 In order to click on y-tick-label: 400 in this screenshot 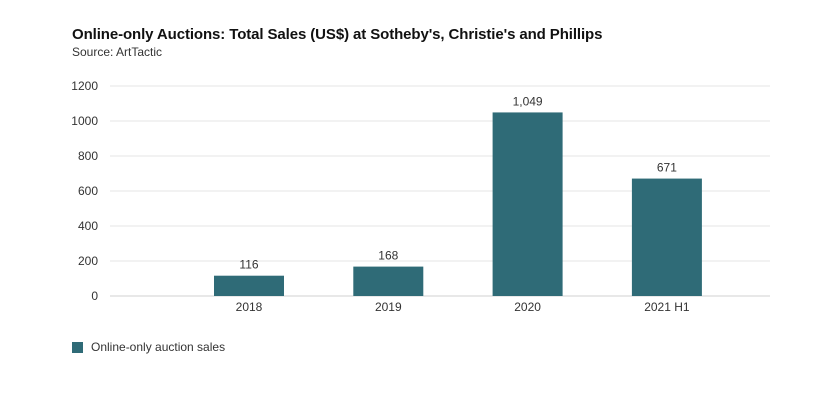, I will do `click(88, 226)`.